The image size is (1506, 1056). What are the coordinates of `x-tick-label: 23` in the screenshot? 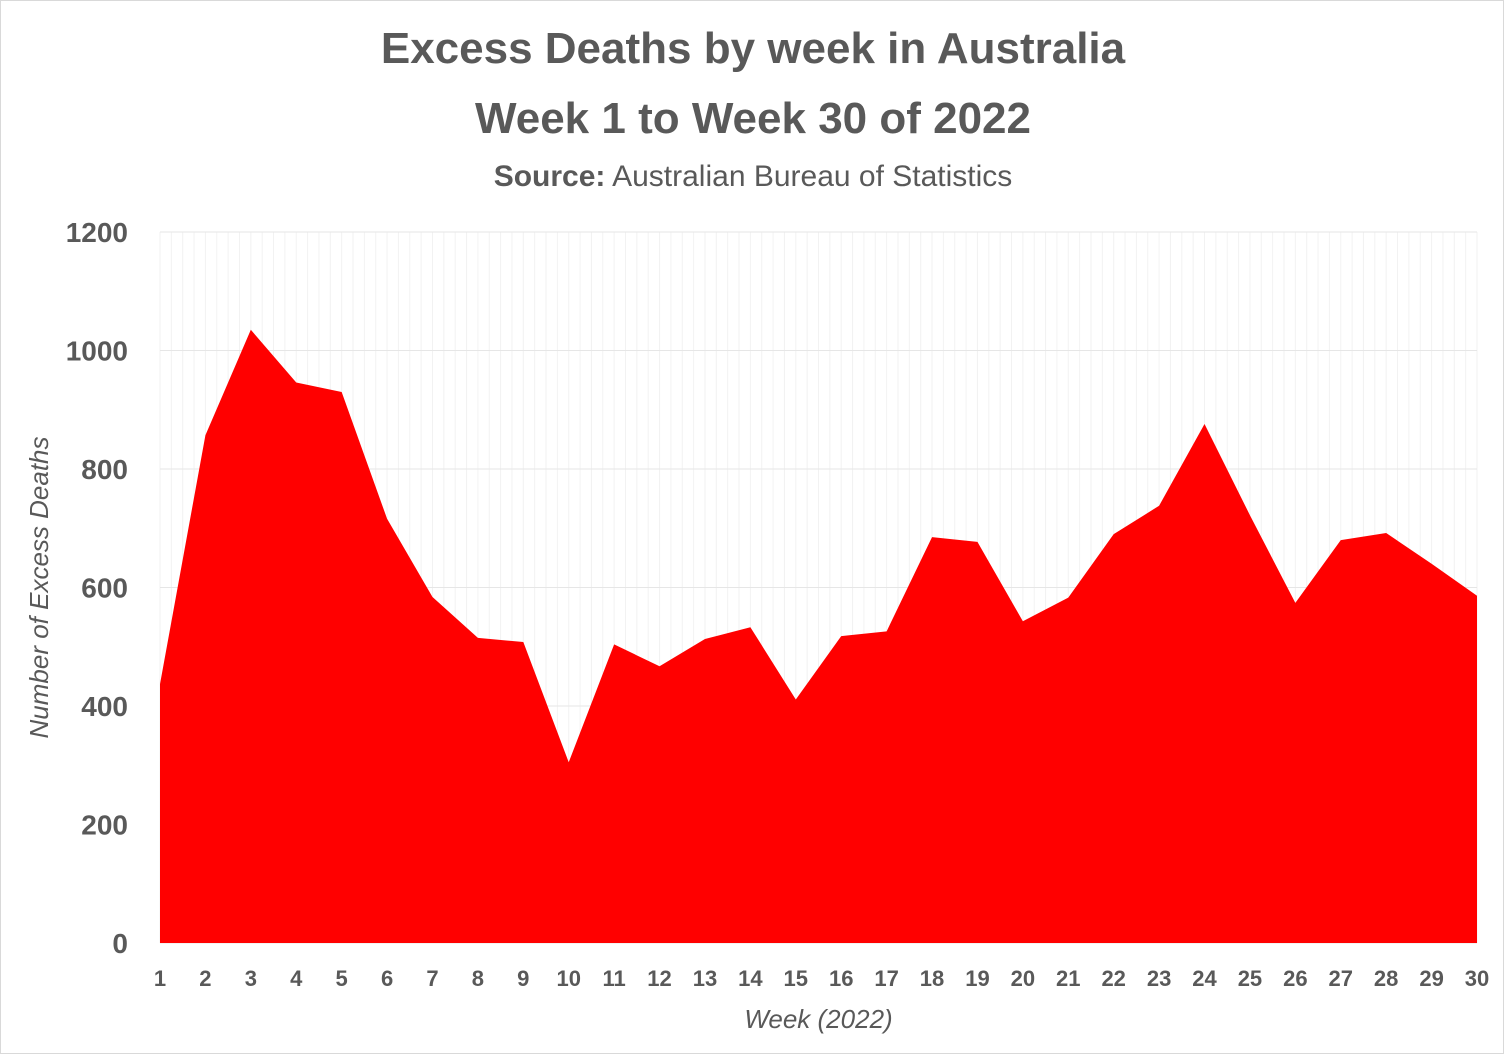 It's located at (1159, 978).